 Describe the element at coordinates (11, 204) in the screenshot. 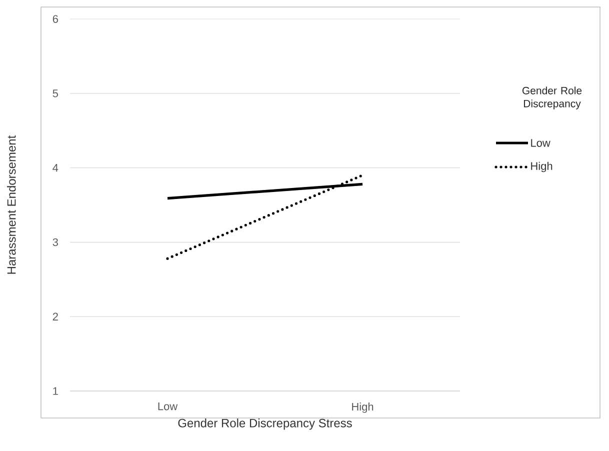

I see `y-axis-title: Harassment Endorsement` at that location.